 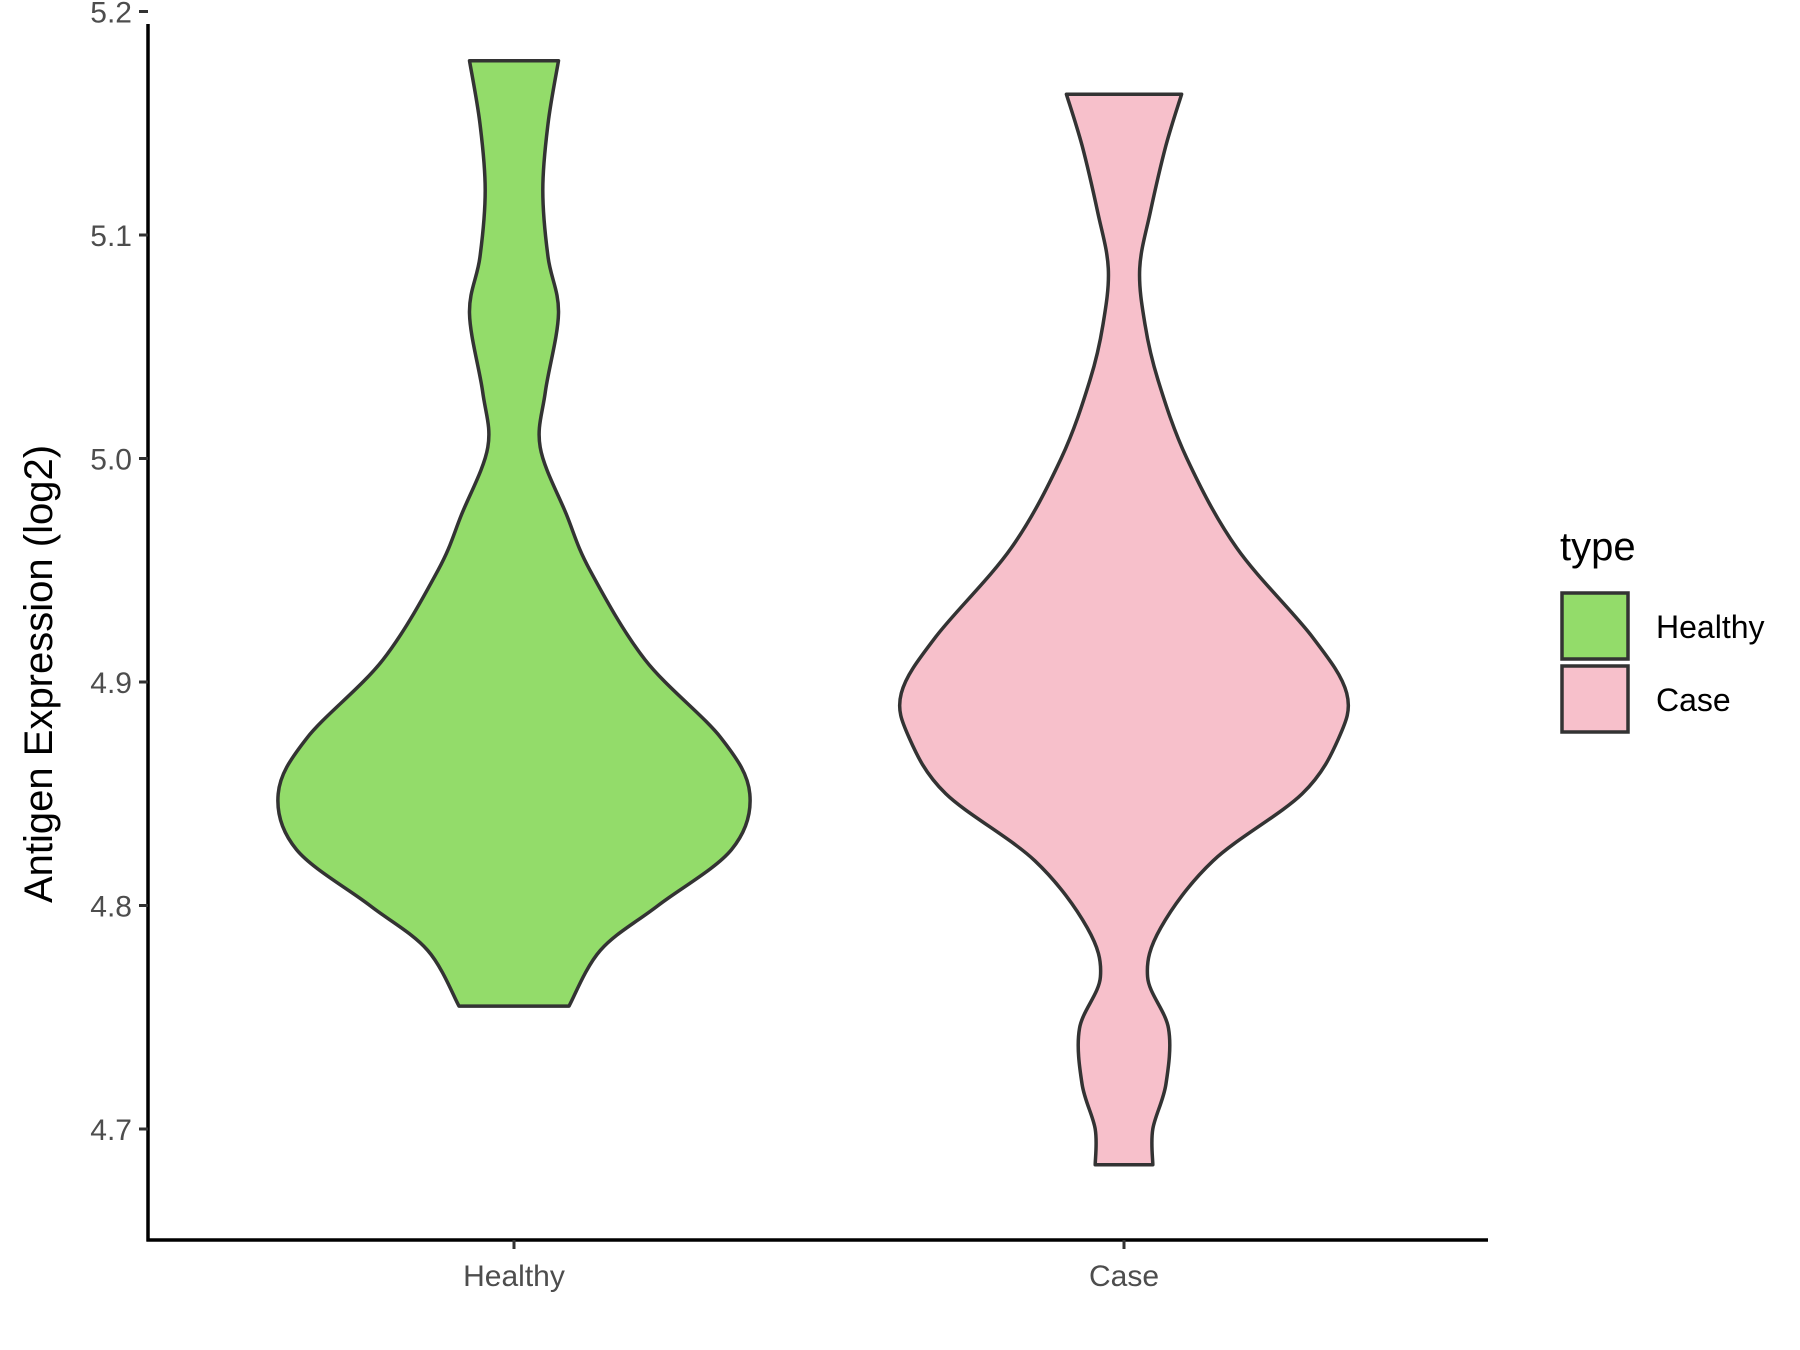 I want to click on y-tick-label: 4.8, so click(x=111, y=907).